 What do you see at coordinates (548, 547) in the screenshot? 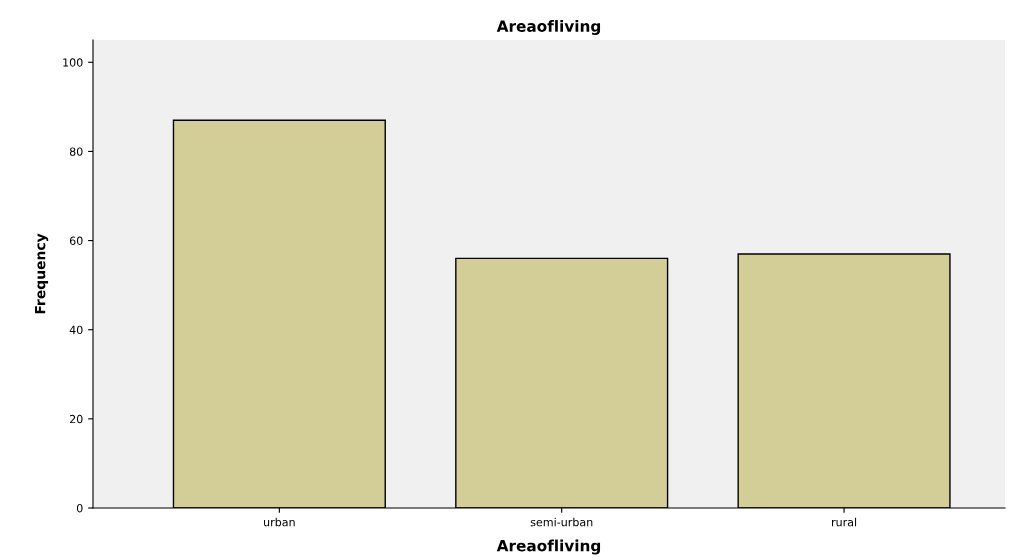
I see `x-axis-title: Areaofliving` at bounding box center [548, 547].